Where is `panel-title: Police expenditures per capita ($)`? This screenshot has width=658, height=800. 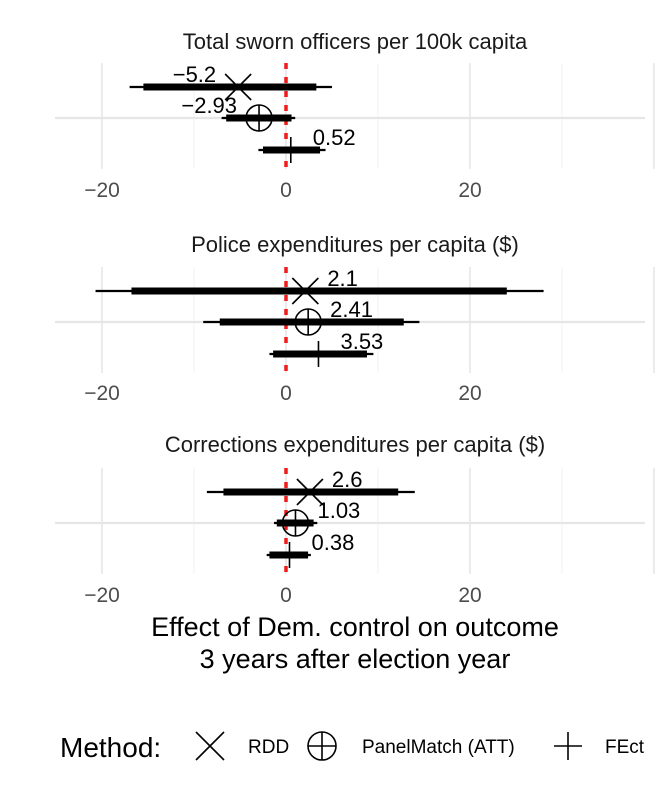
panel-title: Police expenditures per capita ($) is located at coordinates (355, 244).